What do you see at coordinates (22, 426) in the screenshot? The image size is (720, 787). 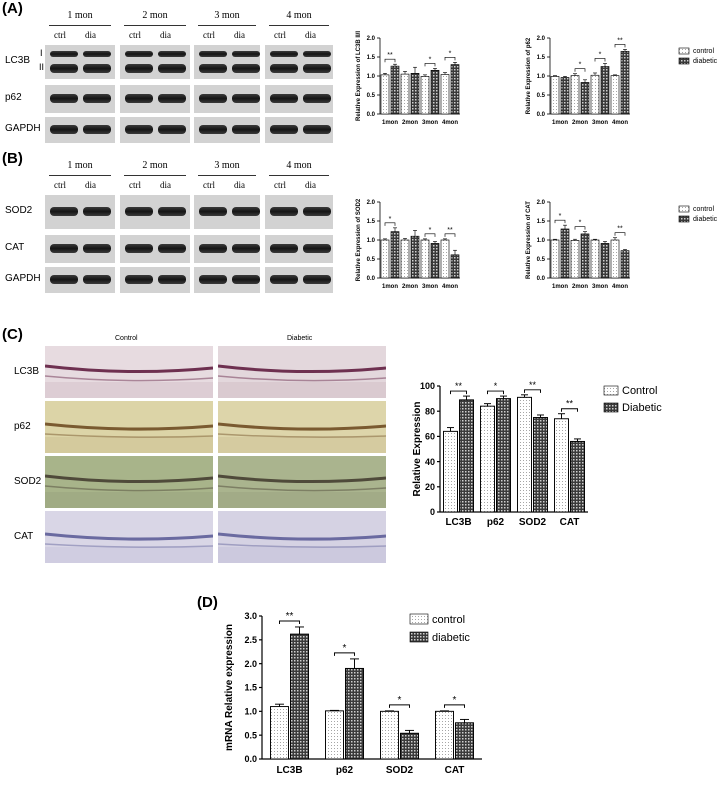 I see `ihc-row-label: p62` at bounding box center [22, 426].